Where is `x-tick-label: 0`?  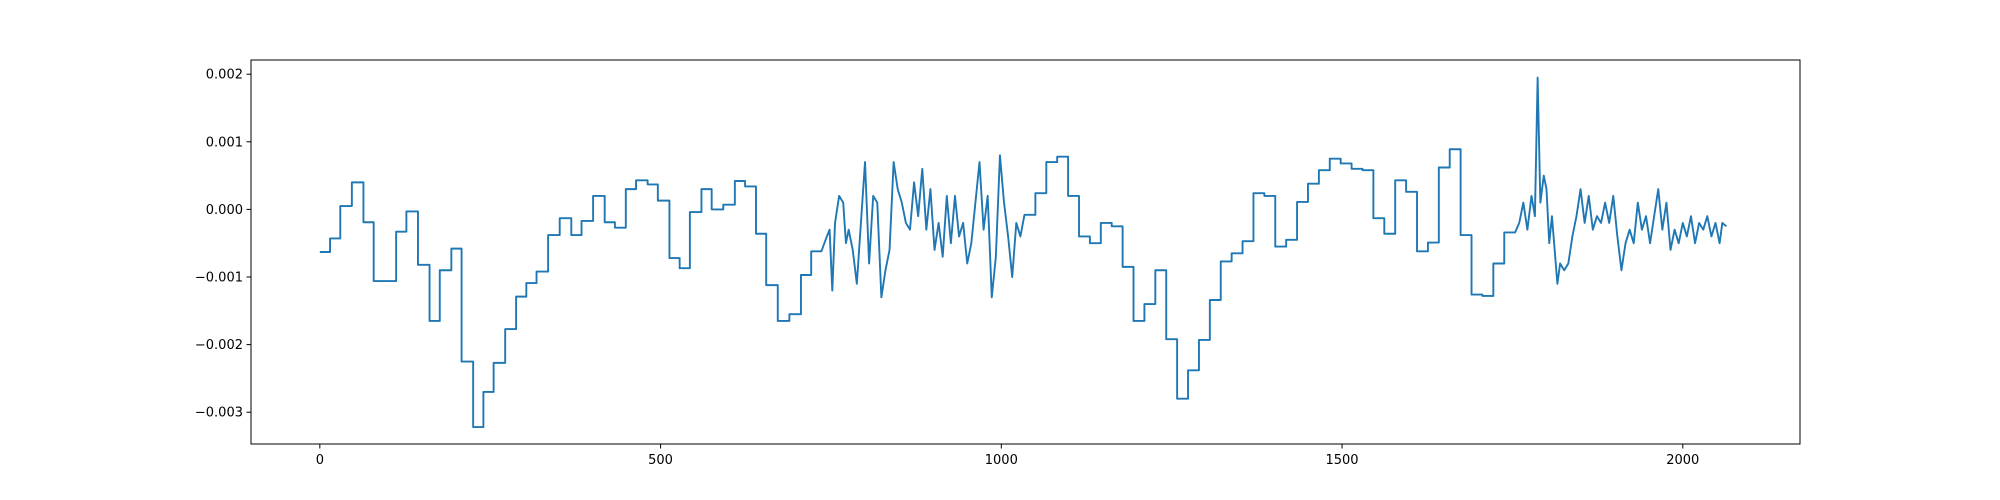 x-tick-label: 0 is located at coordinates (320, 460).